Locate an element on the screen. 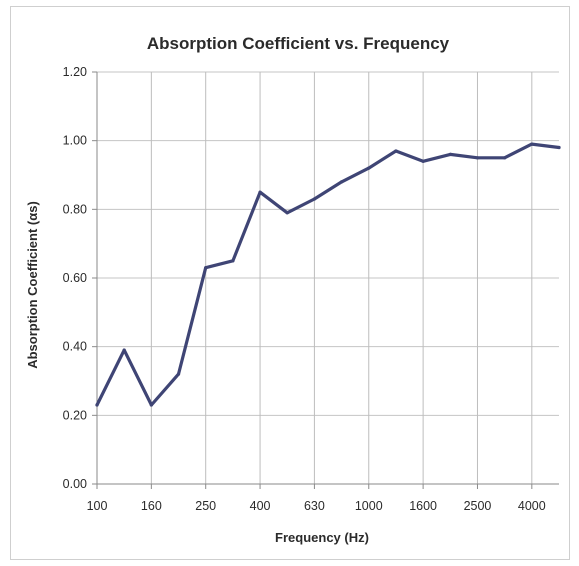 The image size is (579, 566). y-tick-label: 1.20 is located at coordinates (75, 72).